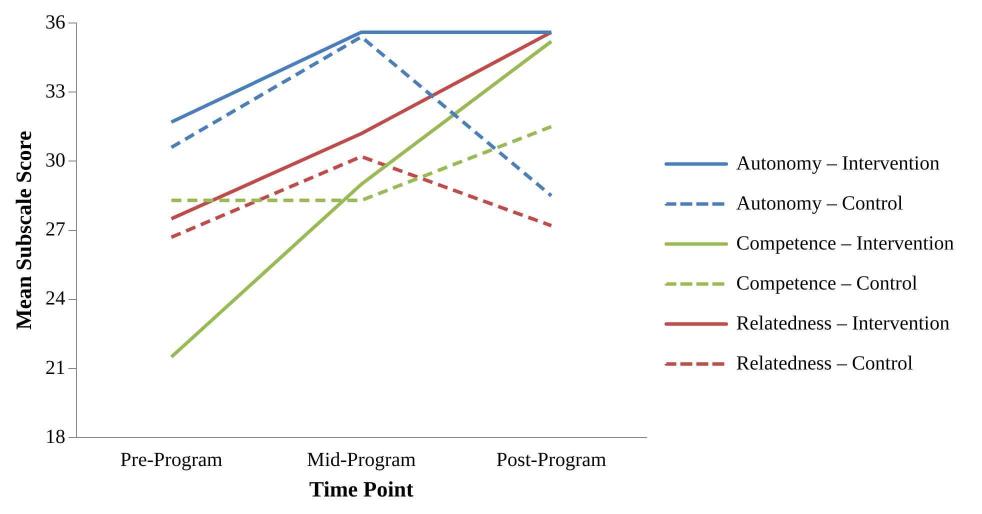  What do you see at coordinates (551, 459) in the screenshot?
I see `x-tick-label: Post-Program` at bounding box center [551, 459].